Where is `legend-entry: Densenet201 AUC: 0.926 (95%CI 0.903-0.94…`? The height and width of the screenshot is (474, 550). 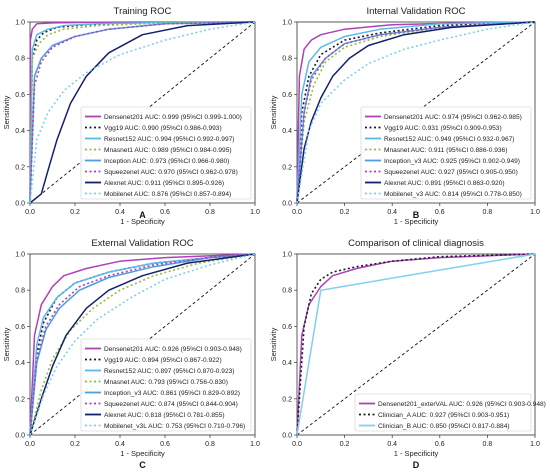
legend-entry: Densenet201 AUC: 0.926 (95%CI 0.903-0.94… is located at coordinates (173, 349).